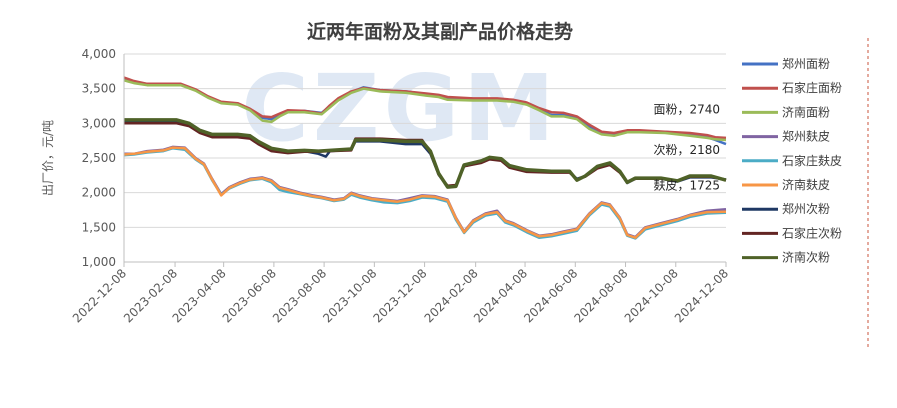 This screenshot has width=897, height=408. I want to click on chart-title: 近两年面粉及其副产品价格走势, so click(440, 31).